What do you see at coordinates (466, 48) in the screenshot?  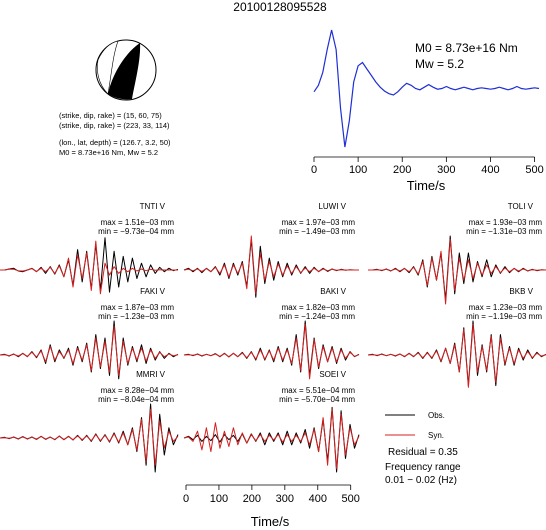 I see `stf-m0-label: M0 = 8.73e+16 Nm` at bounding box center [466, 48].